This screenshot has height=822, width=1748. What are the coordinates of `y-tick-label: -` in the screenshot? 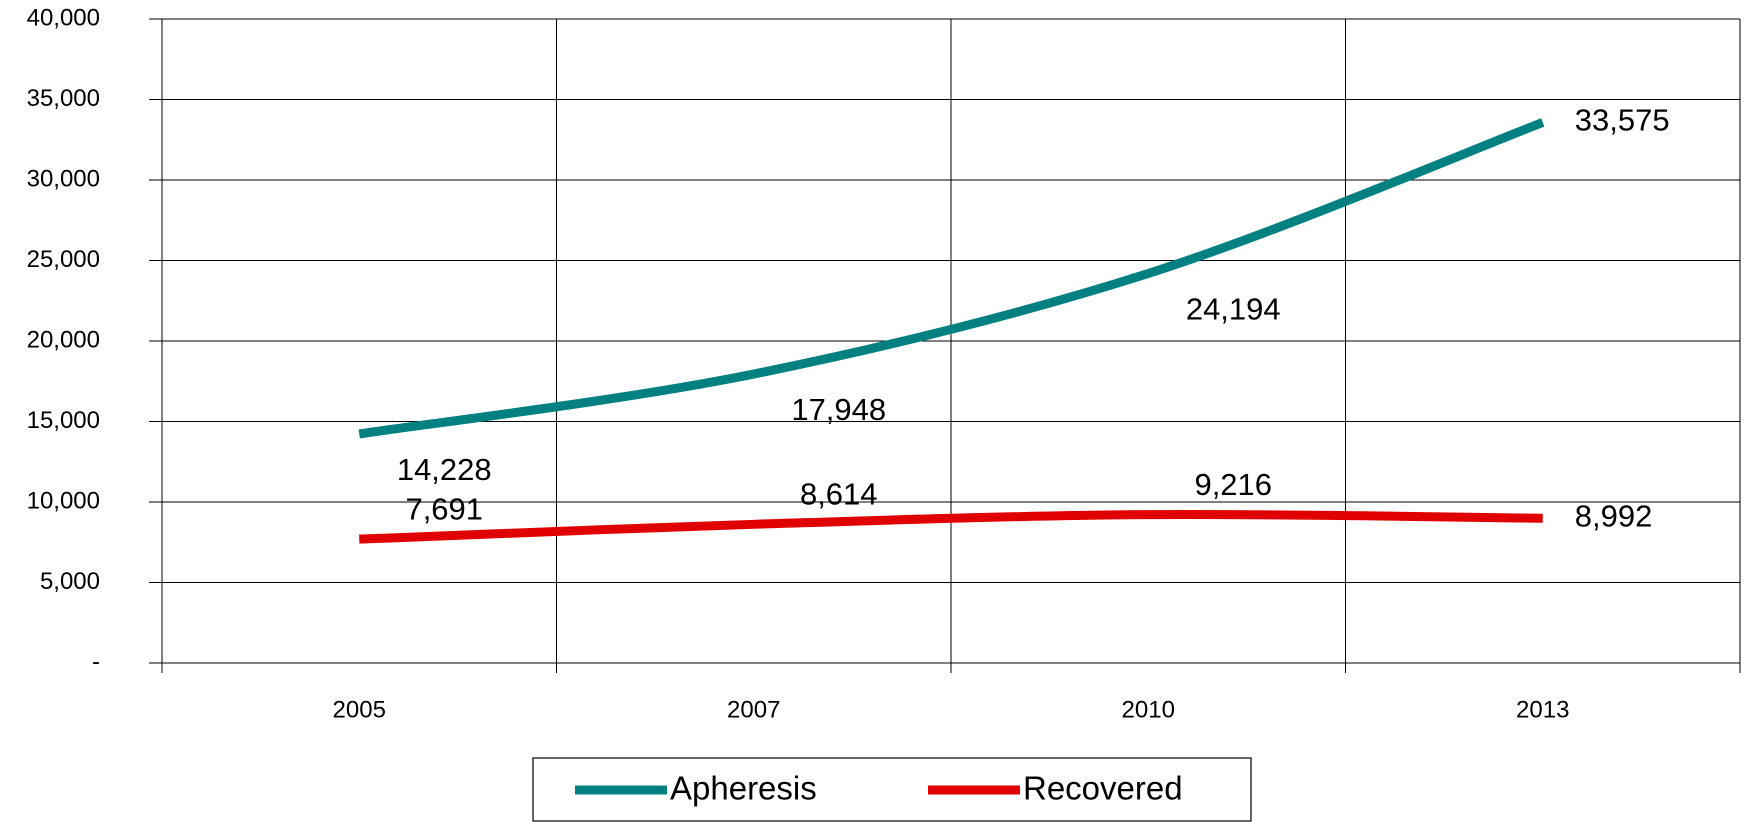 It's located at (96, 661).